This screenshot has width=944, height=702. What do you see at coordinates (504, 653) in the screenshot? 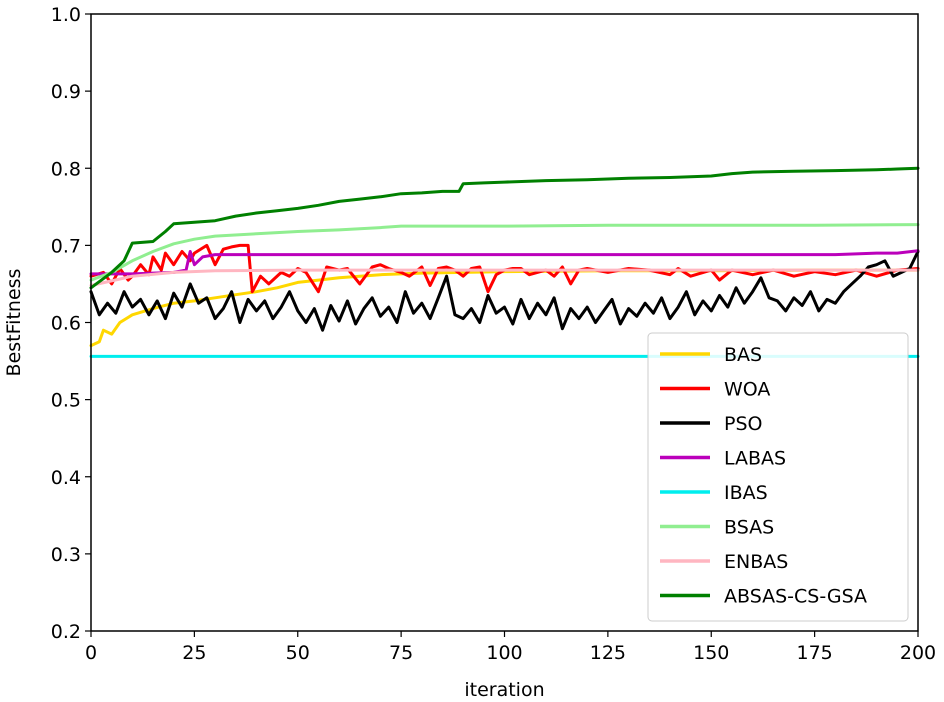
I see `x-tick-label: 100` at bounding box center [504, 653].